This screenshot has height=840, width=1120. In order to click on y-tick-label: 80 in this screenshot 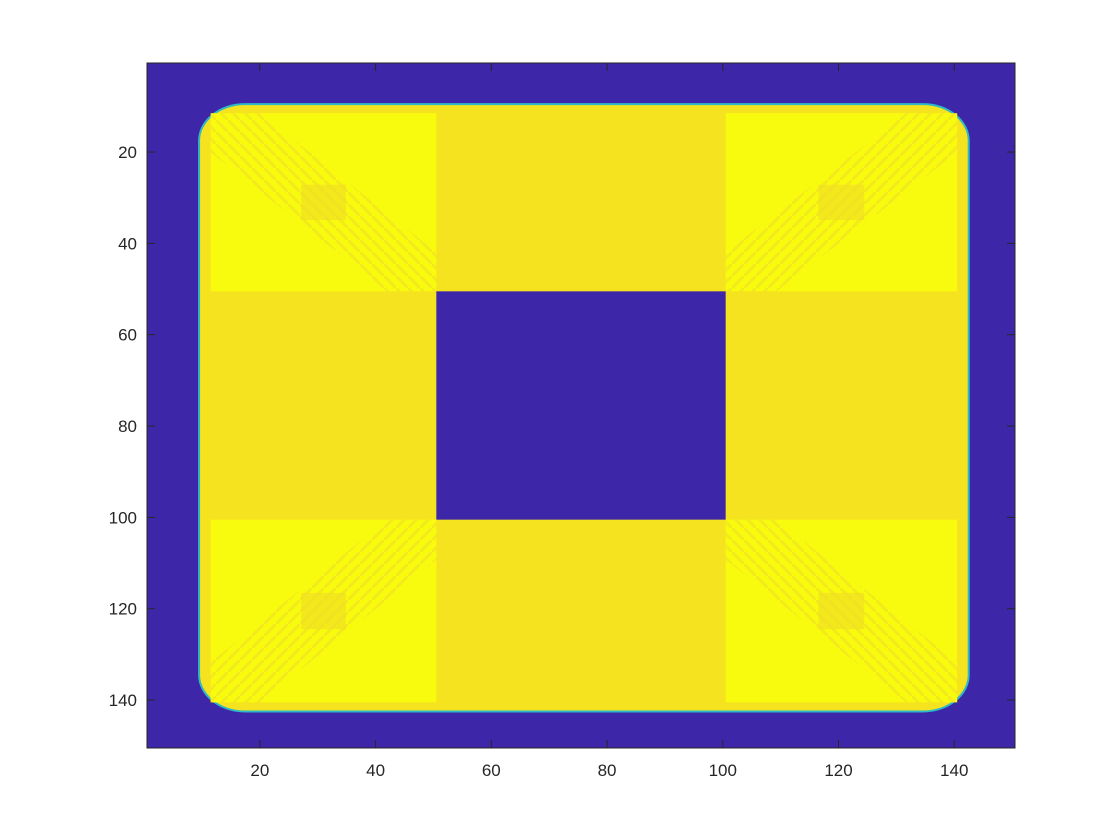, I will do `click(127, 426)`.